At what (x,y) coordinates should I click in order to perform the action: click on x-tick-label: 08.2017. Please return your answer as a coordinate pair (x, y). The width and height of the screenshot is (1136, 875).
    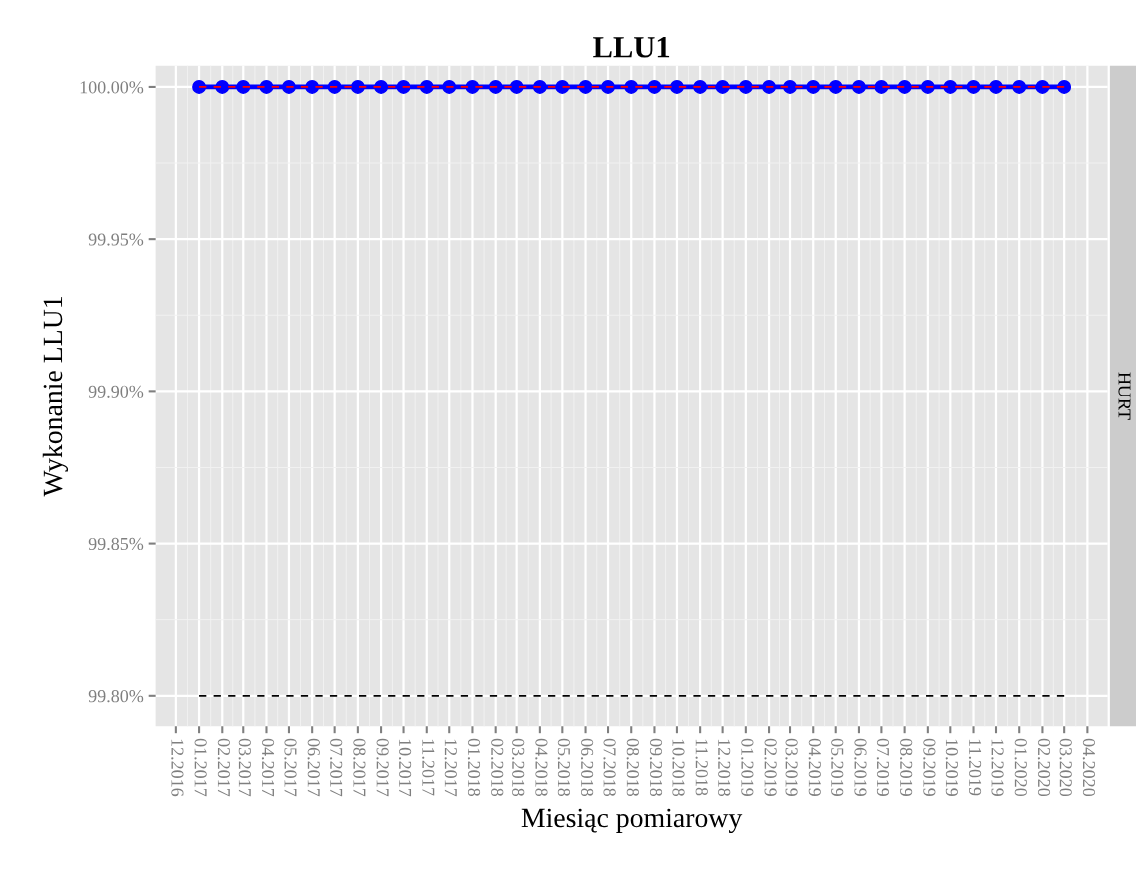
    Looking at the image, I should click on (359, 767).